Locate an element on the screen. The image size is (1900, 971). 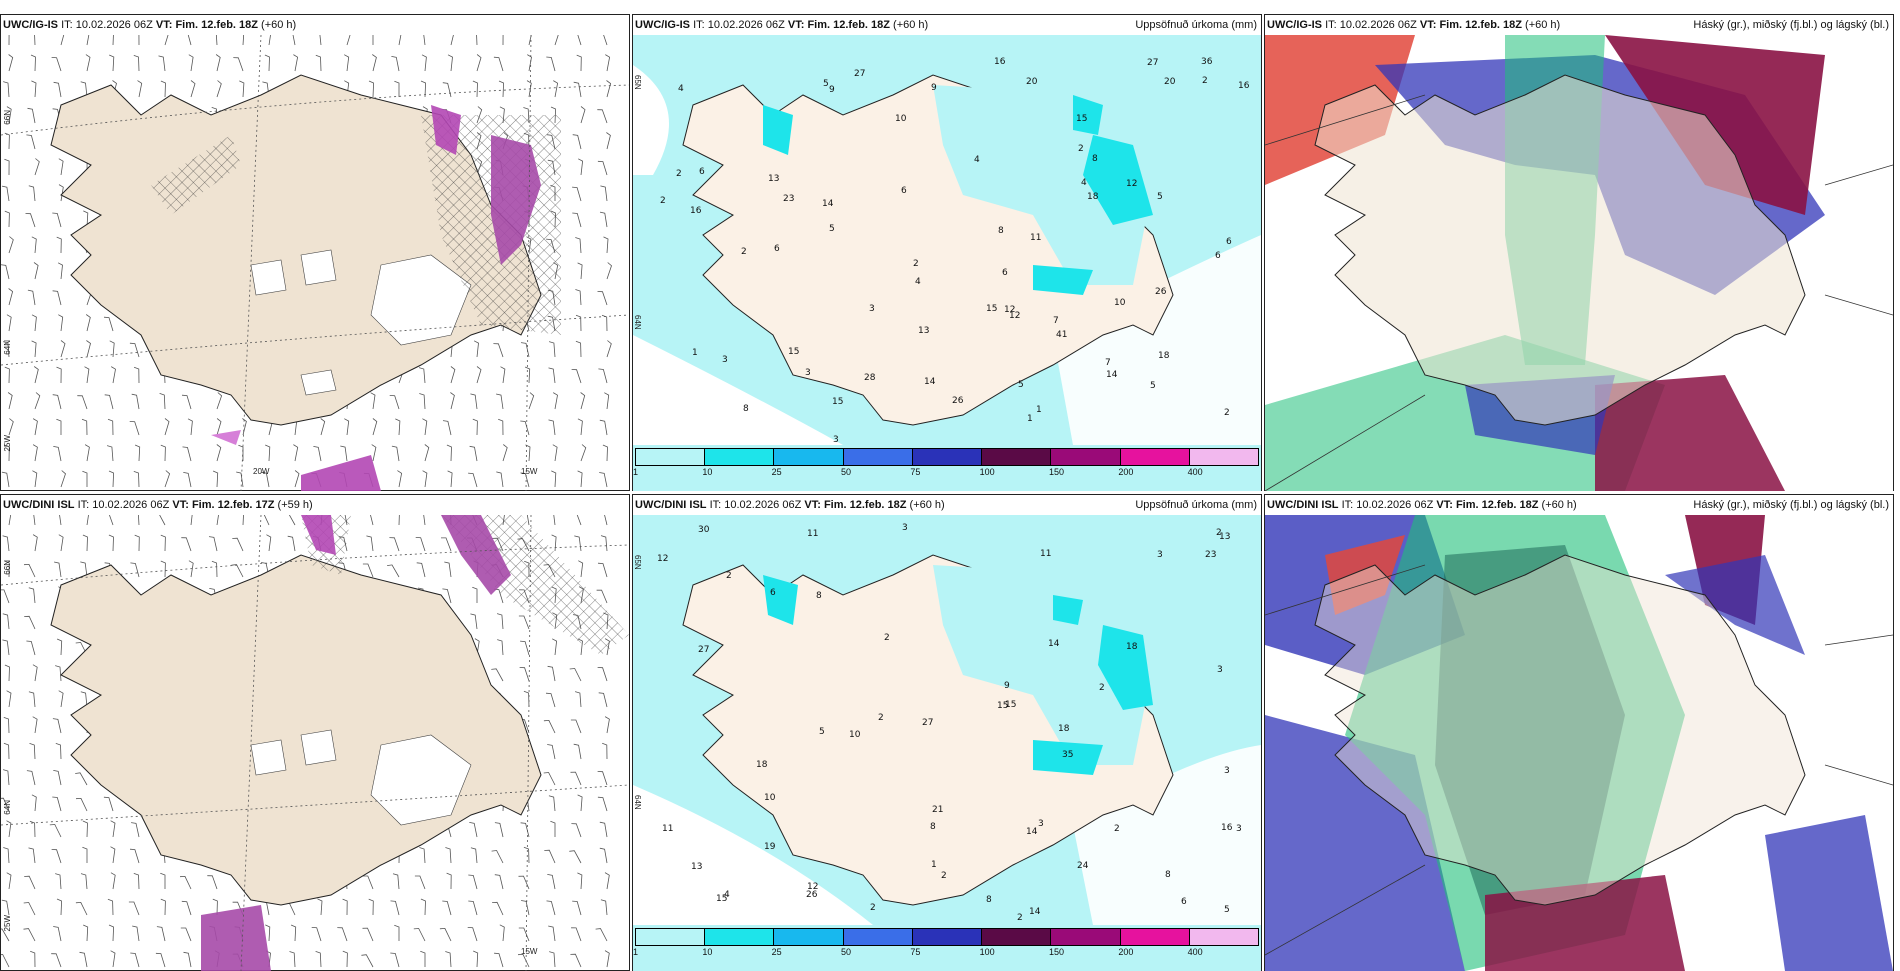
precip-value-label: 27 is located at coordinates (703, 650).